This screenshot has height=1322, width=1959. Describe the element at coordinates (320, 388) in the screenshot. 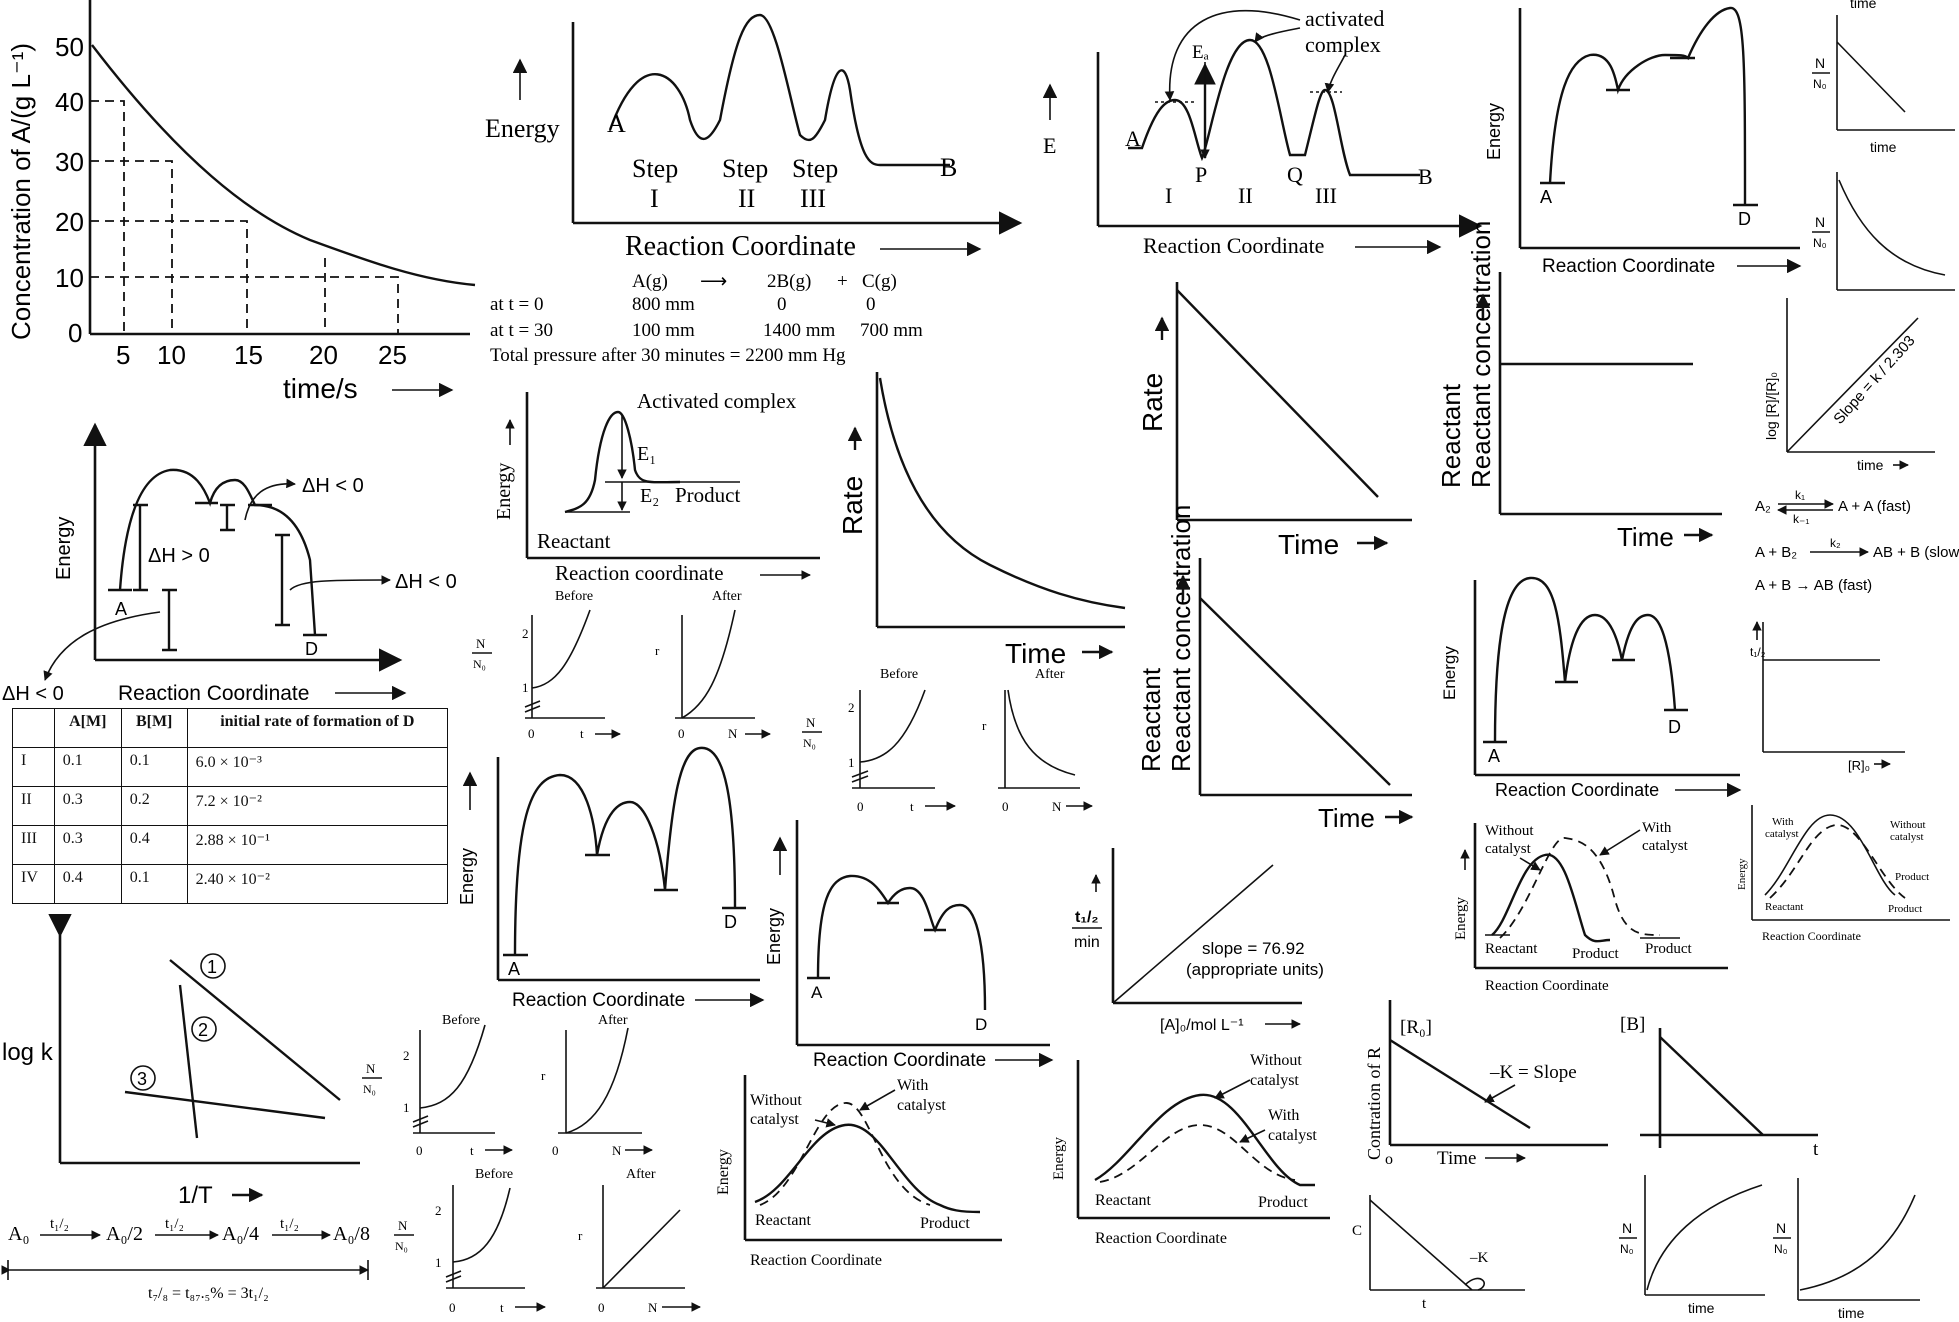

I see `conc-xlabel: time/s` at that location.